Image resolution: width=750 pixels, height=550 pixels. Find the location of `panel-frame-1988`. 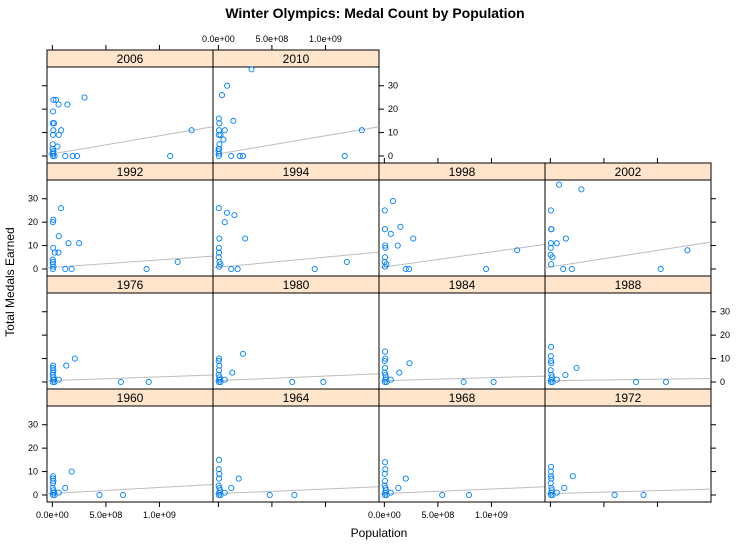

panel-frame-1988 is located at coordinates (628, 341).